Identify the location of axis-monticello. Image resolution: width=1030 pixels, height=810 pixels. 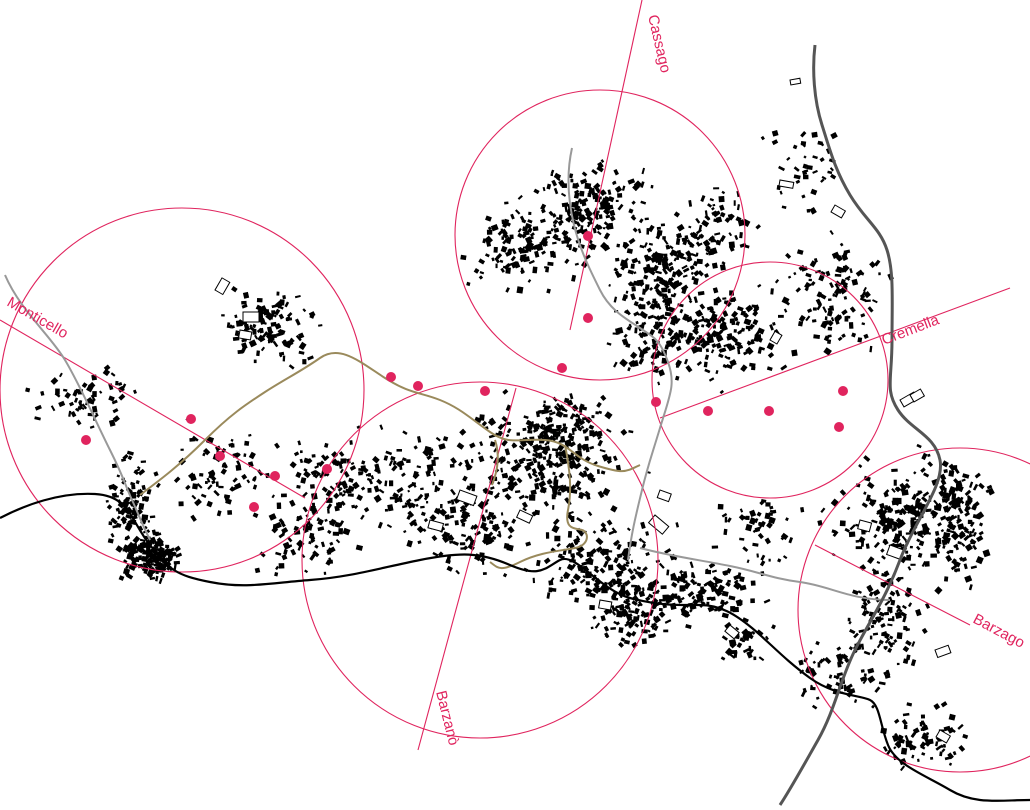
(153, 409).